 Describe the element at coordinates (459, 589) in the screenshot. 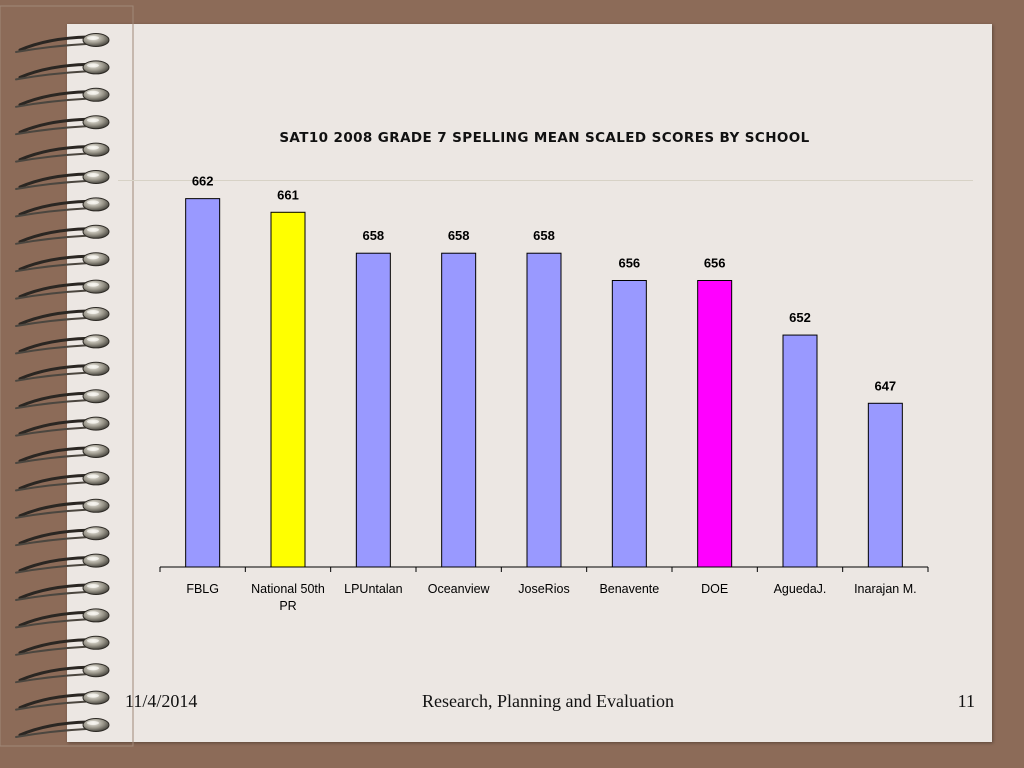

I see `x-tick-label: Oceanview` at that location.